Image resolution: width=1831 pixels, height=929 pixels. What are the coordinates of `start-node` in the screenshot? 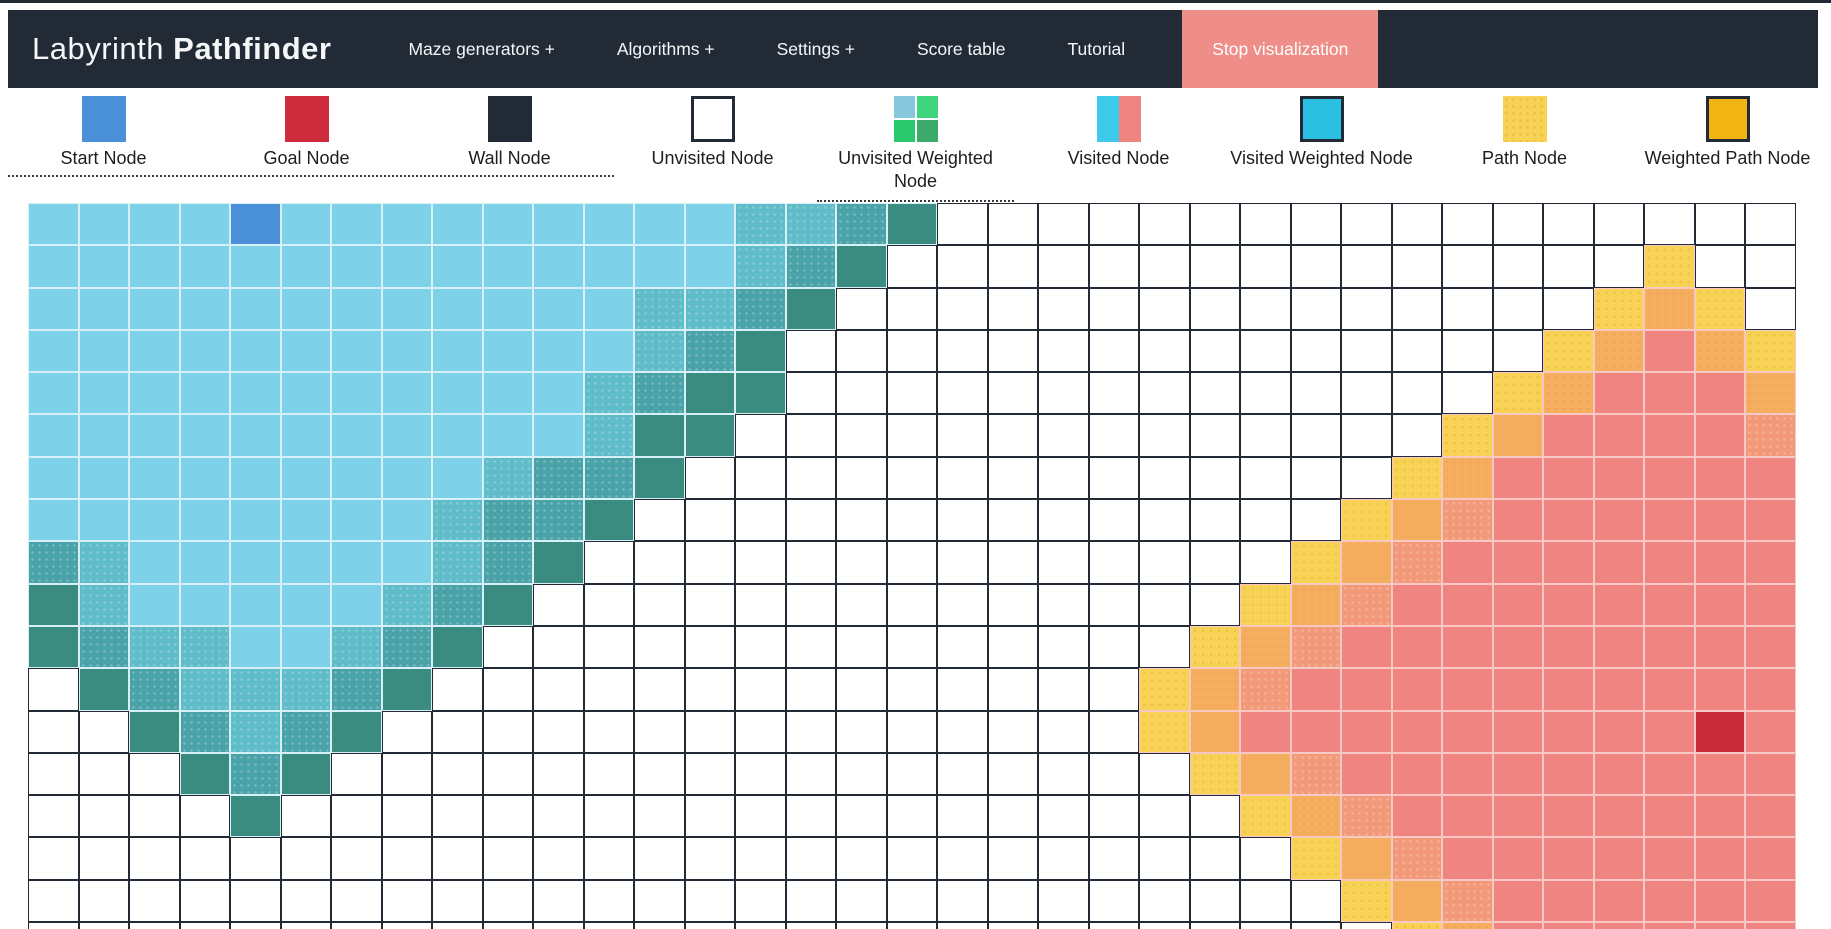 It's located at (255, 224).